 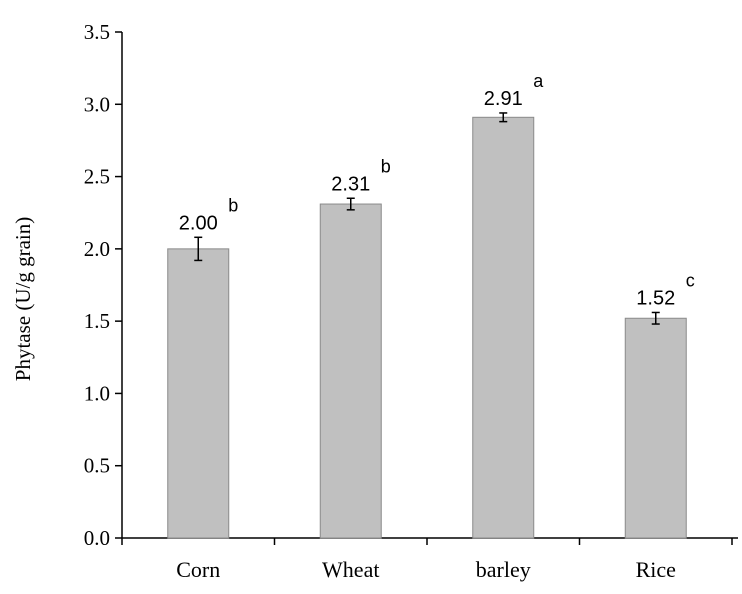 What do you see at coordinates (97, 104) in the screenshot?
I see `y-tick-label: 3.0` at bounding box center [97, 104].